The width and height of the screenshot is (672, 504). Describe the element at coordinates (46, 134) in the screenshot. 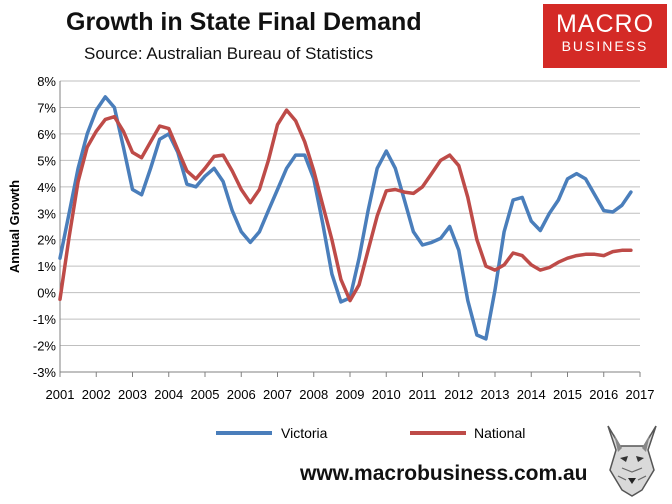

I see `y-tick-label: 6%` at that location.